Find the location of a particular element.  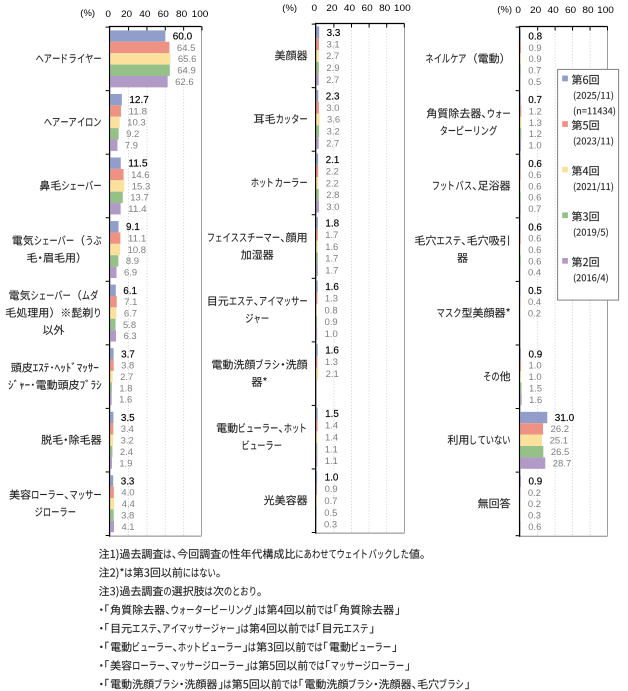

svg-text: 2.4 is located at coordinates (126, 452).